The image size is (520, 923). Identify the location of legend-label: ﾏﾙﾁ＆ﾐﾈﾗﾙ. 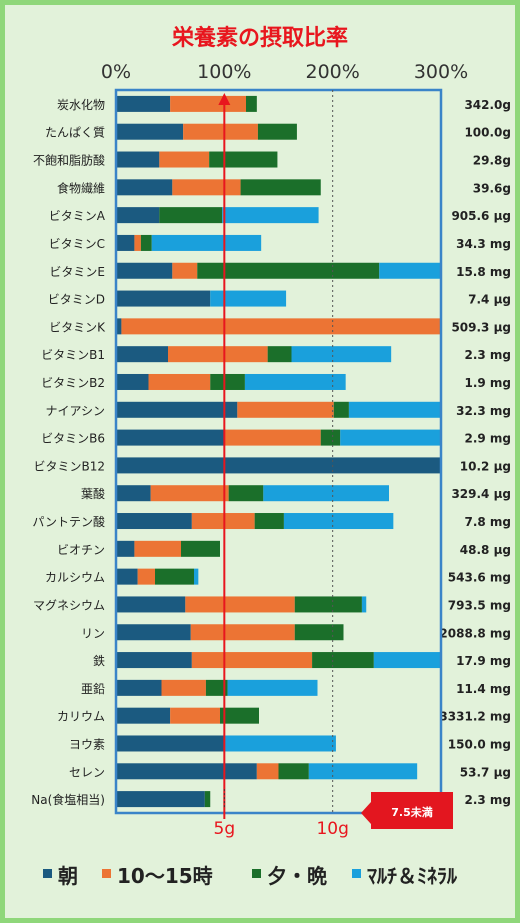
(412, 876).